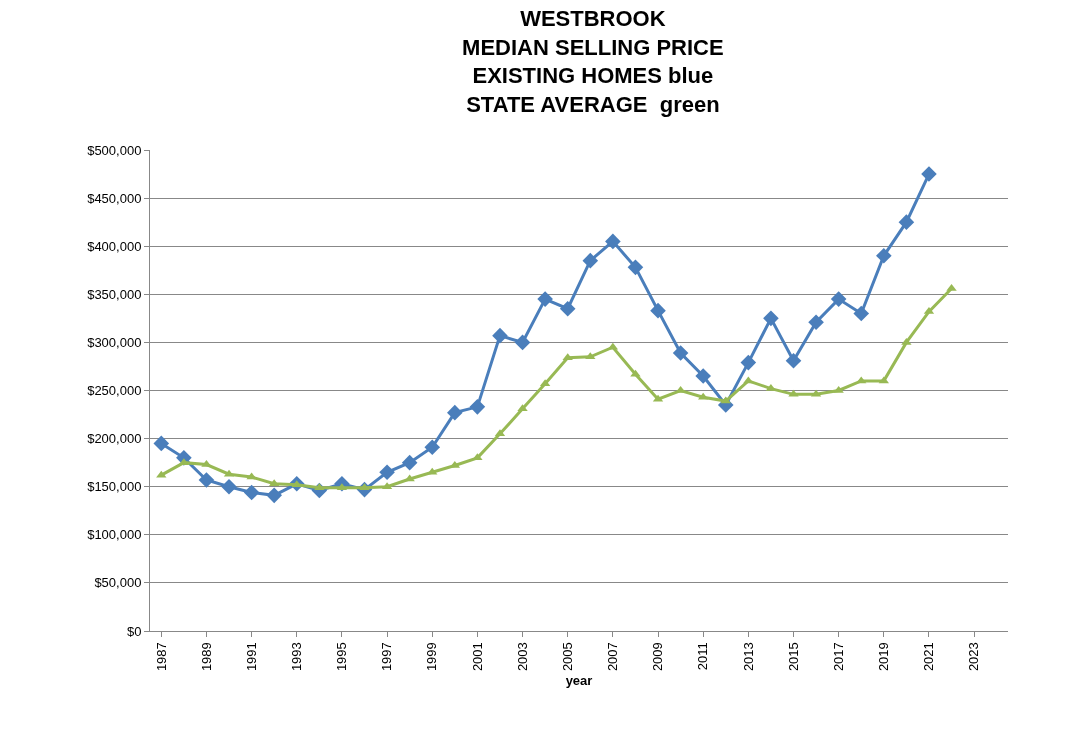 The width and height of the screenshot is (1078, 746). Describe the element at coordinates (793, 657) in the screenshot. I see `x-tick-label: 2015` at that location.